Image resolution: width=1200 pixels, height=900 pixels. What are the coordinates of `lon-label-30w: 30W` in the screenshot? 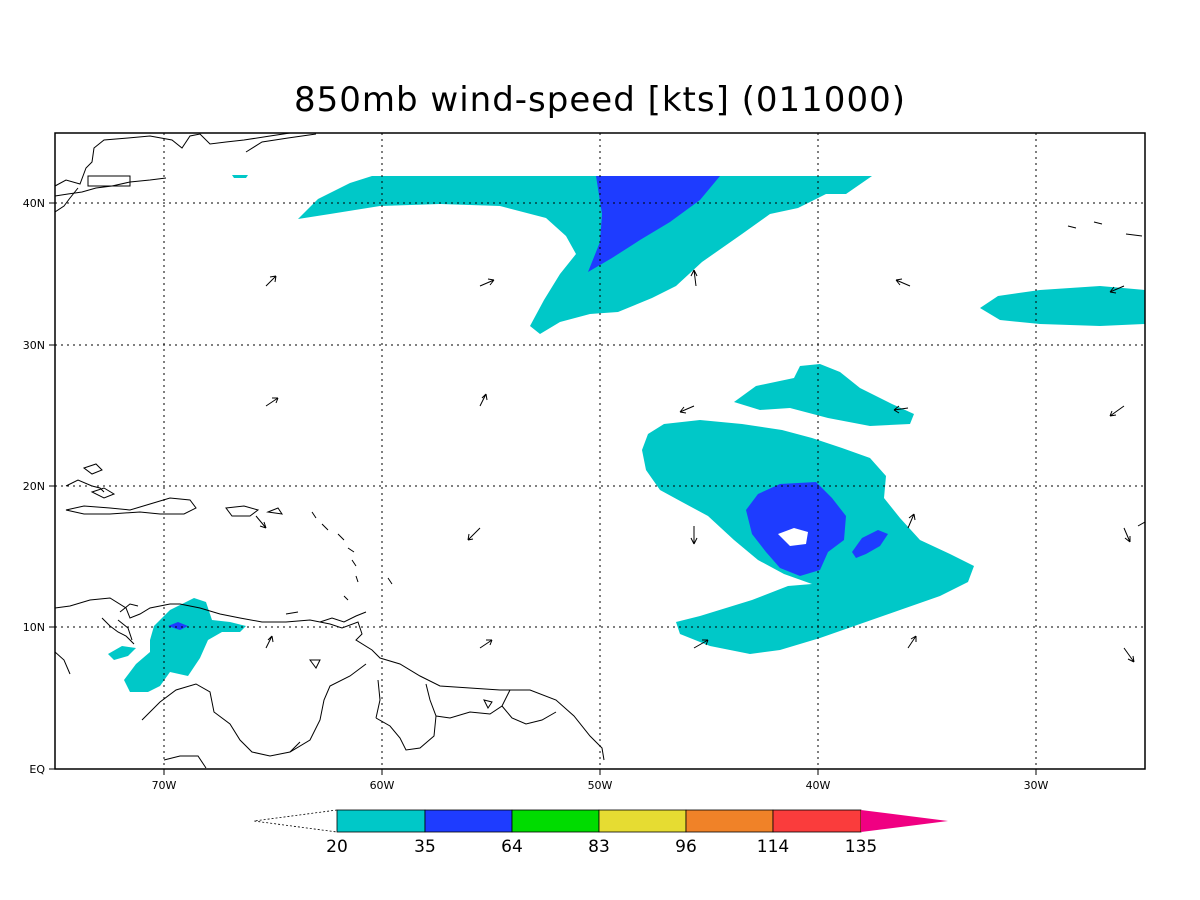 It's located at (1036, 785).